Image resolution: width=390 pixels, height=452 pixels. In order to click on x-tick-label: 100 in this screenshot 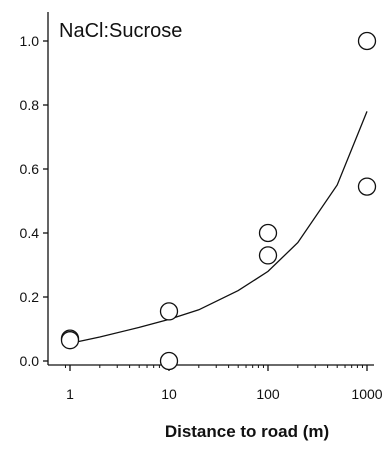, I will do `click(268, 394)`.